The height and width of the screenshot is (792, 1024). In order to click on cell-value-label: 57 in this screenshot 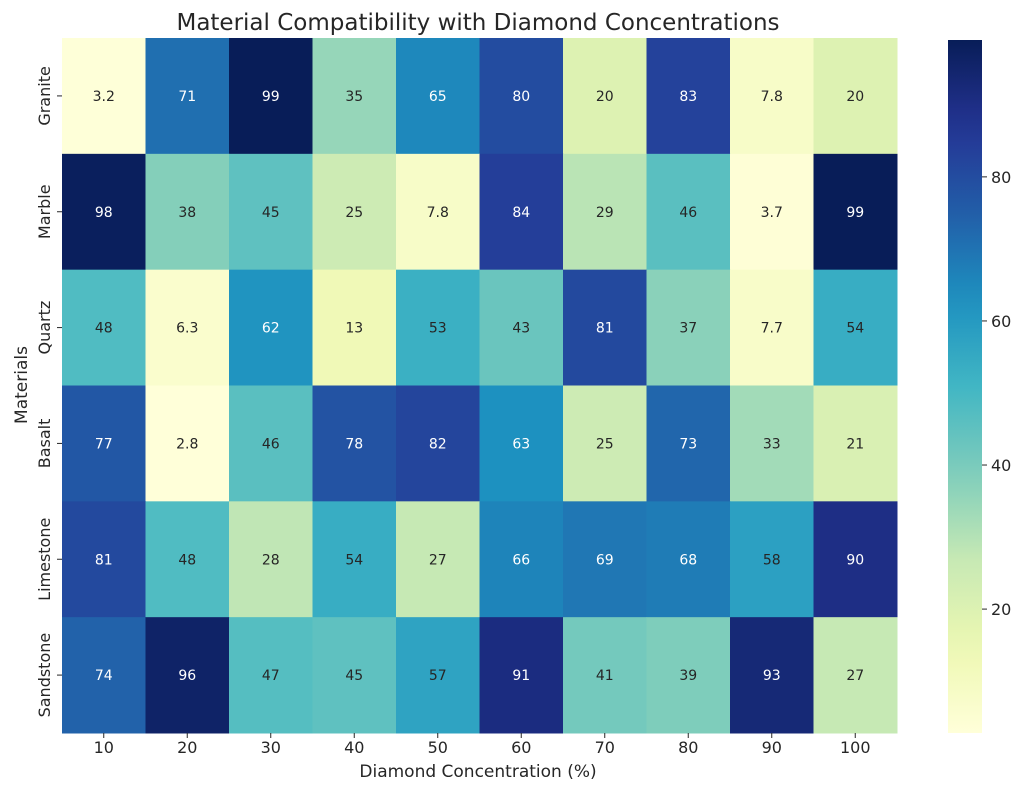, I will do `click(438, 676)`.